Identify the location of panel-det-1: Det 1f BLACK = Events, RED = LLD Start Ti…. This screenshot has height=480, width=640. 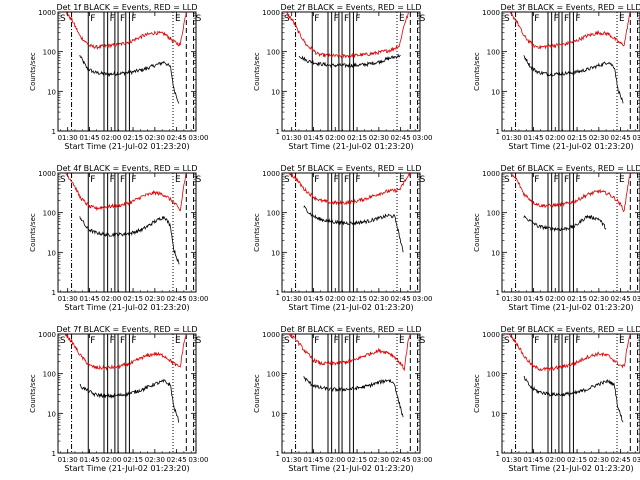
(119, 77).